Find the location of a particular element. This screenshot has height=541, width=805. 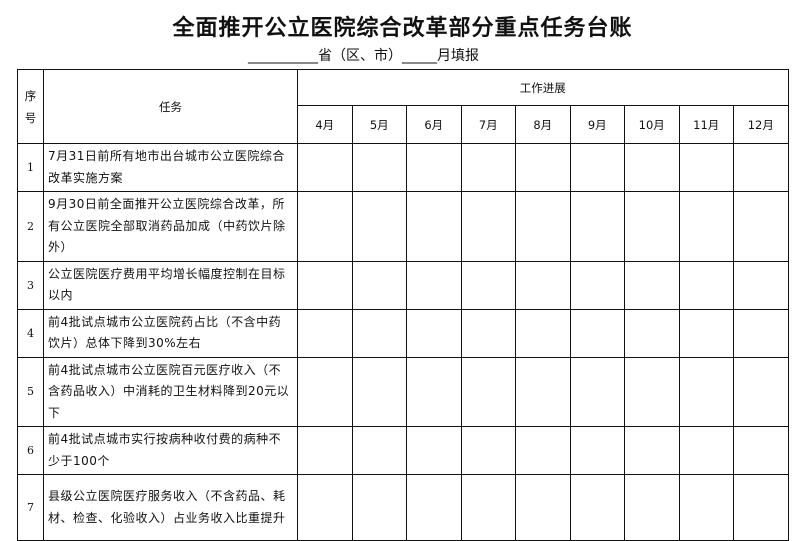

row-number: 7 is located at coordinates (30, 507).